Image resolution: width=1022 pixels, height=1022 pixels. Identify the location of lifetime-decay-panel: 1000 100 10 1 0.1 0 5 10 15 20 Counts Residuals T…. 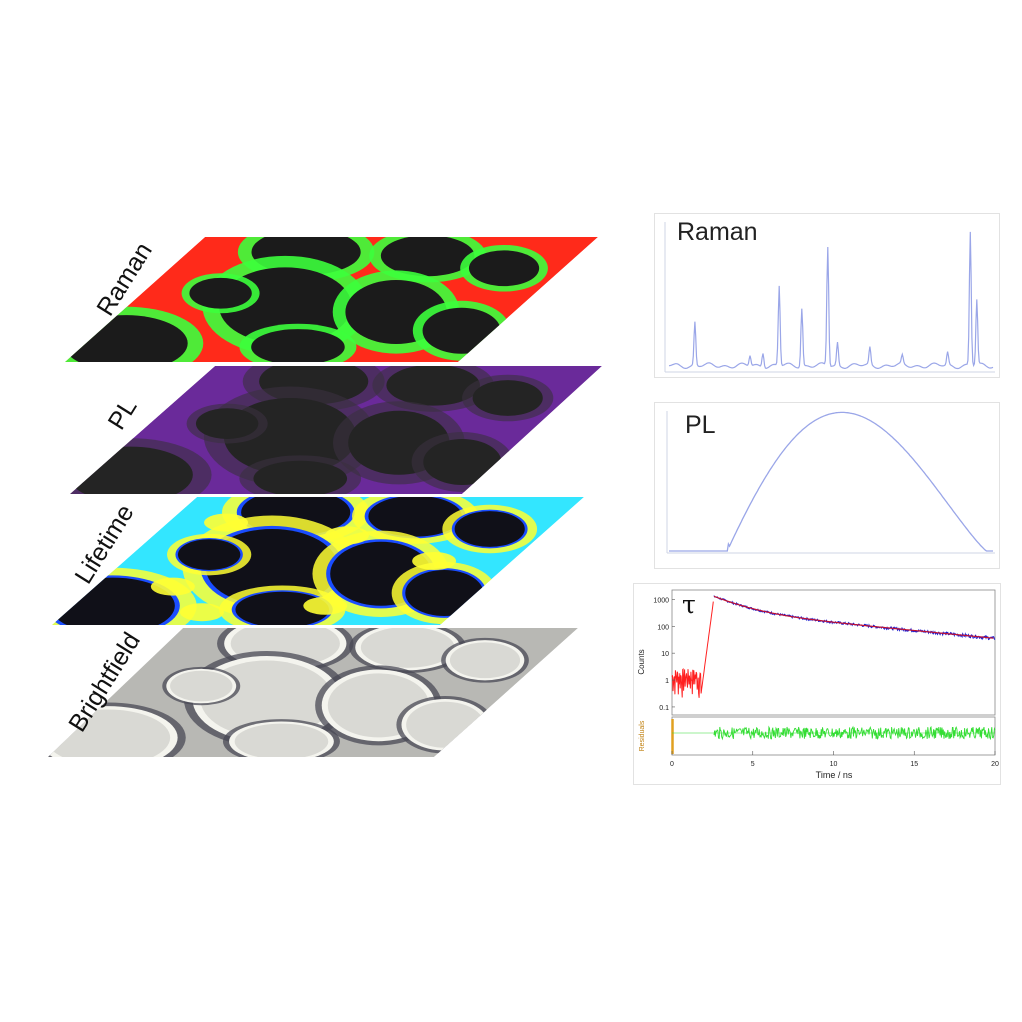
(817, 684).